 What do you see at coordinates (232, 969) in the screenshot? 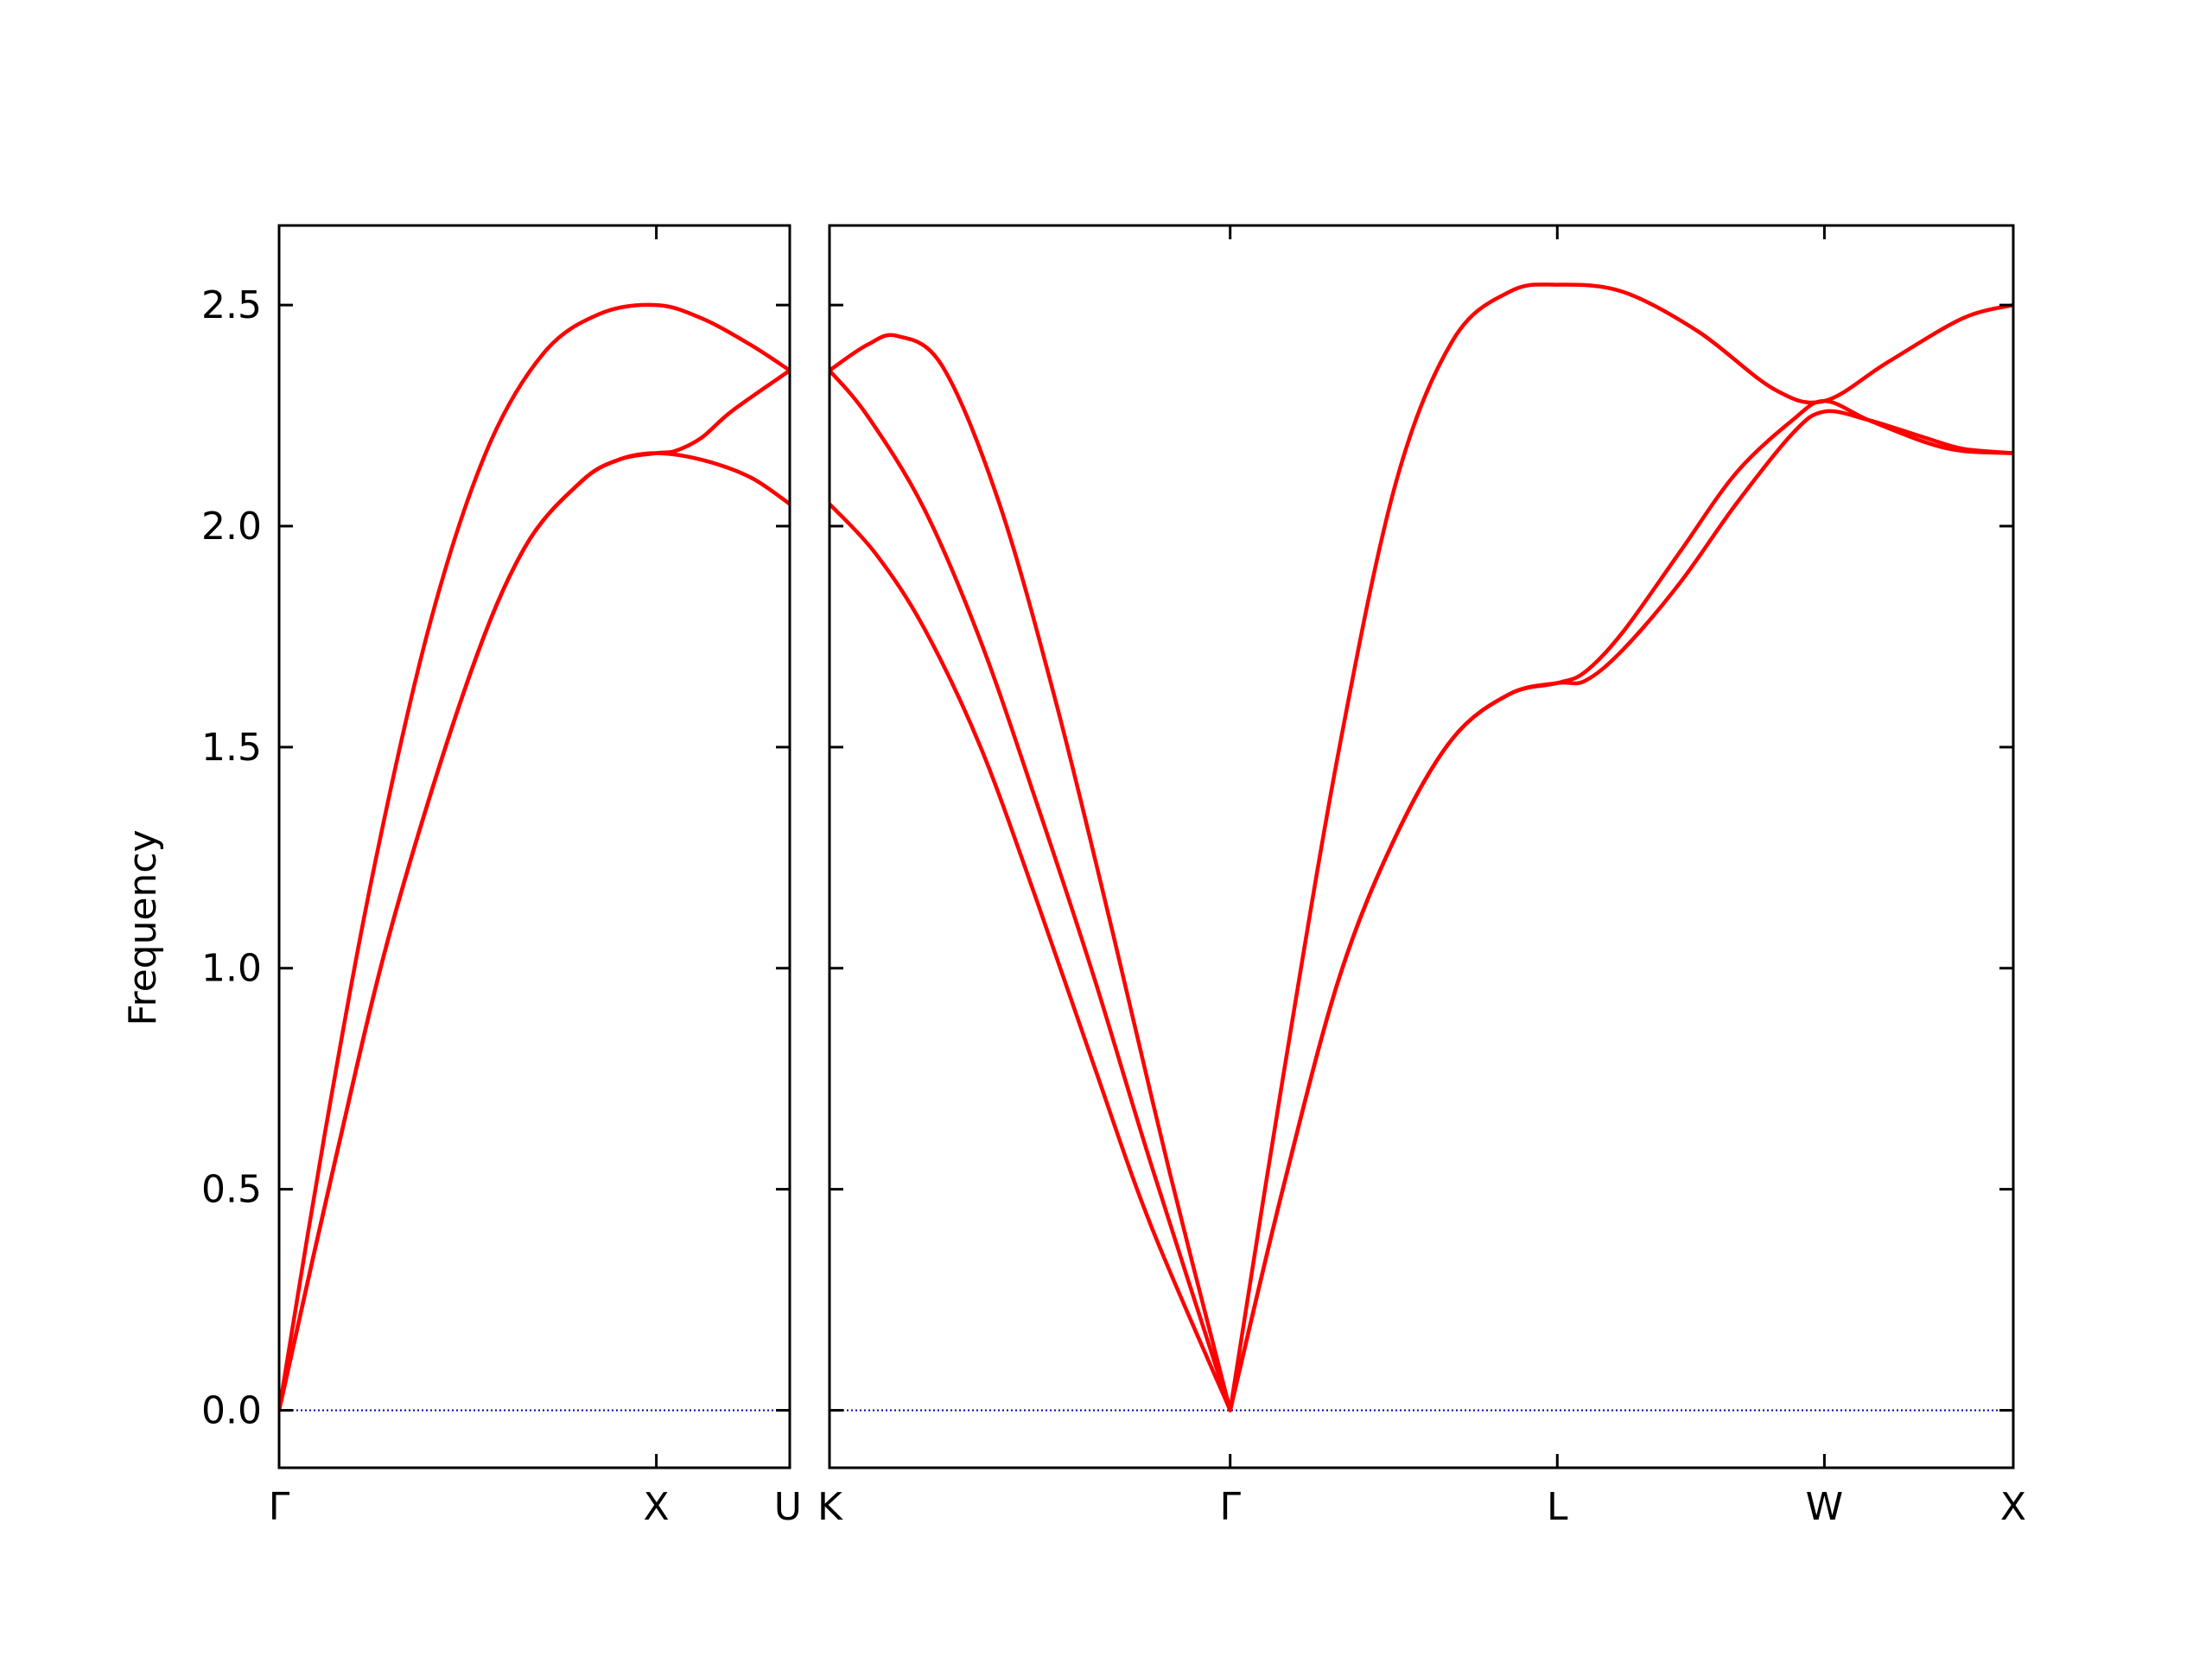
I see `y-tick-label: 1.0` at bounding box center [232, 969].